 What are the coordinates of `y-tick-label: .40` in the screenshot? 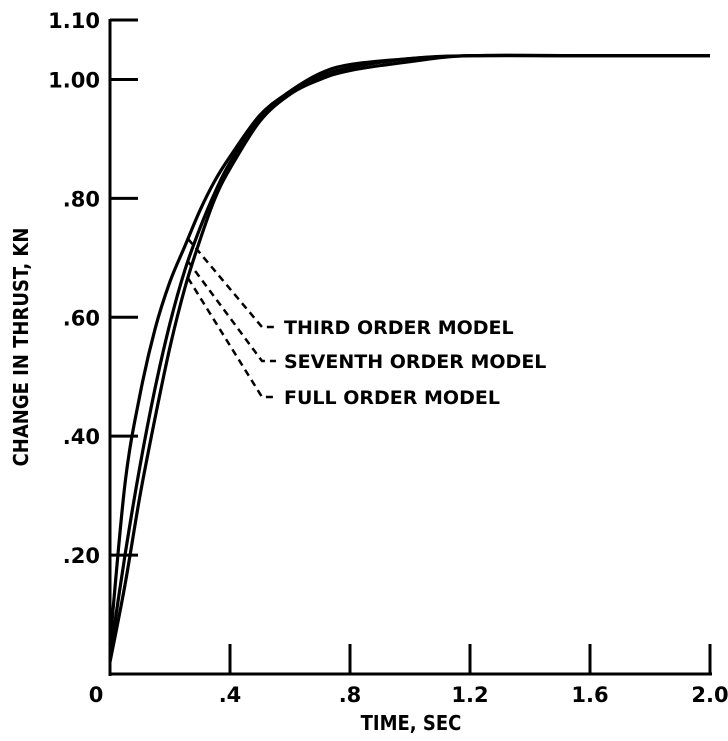 It's located at (81, 437).